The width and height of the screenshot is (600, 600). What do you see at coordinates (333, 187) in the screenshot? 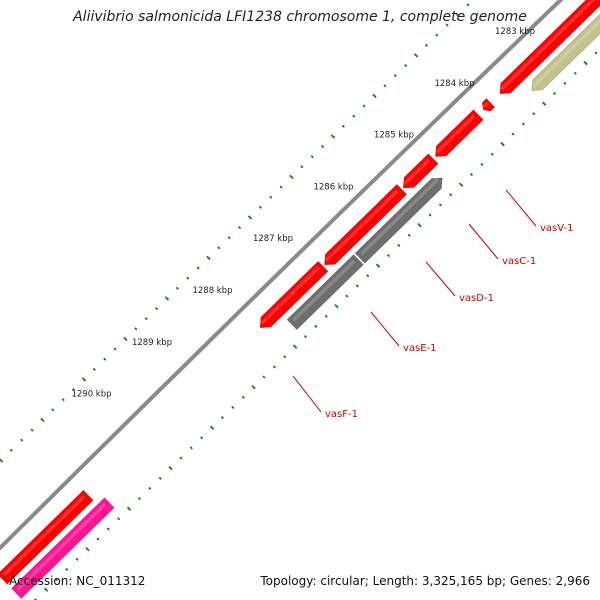
I see `tick-label: 1286 kbp` at bounding box center [333, 187].